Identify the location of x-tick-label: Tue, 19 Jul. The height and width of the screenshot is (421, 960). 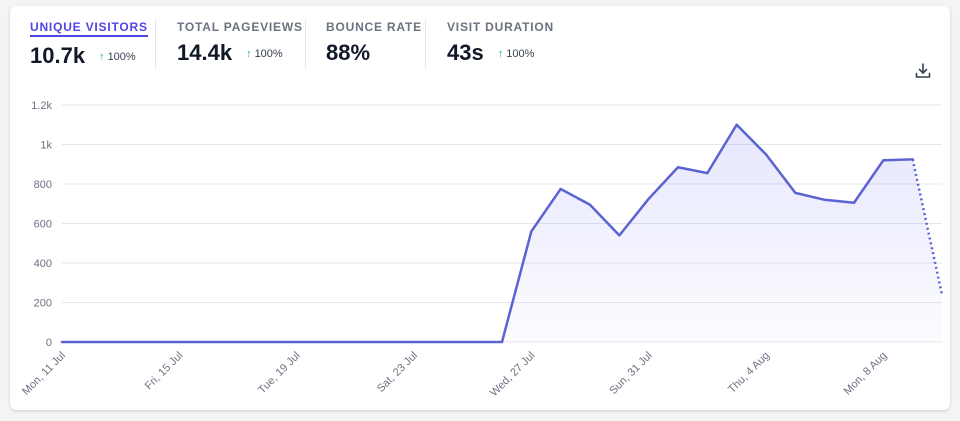
(279, 373).